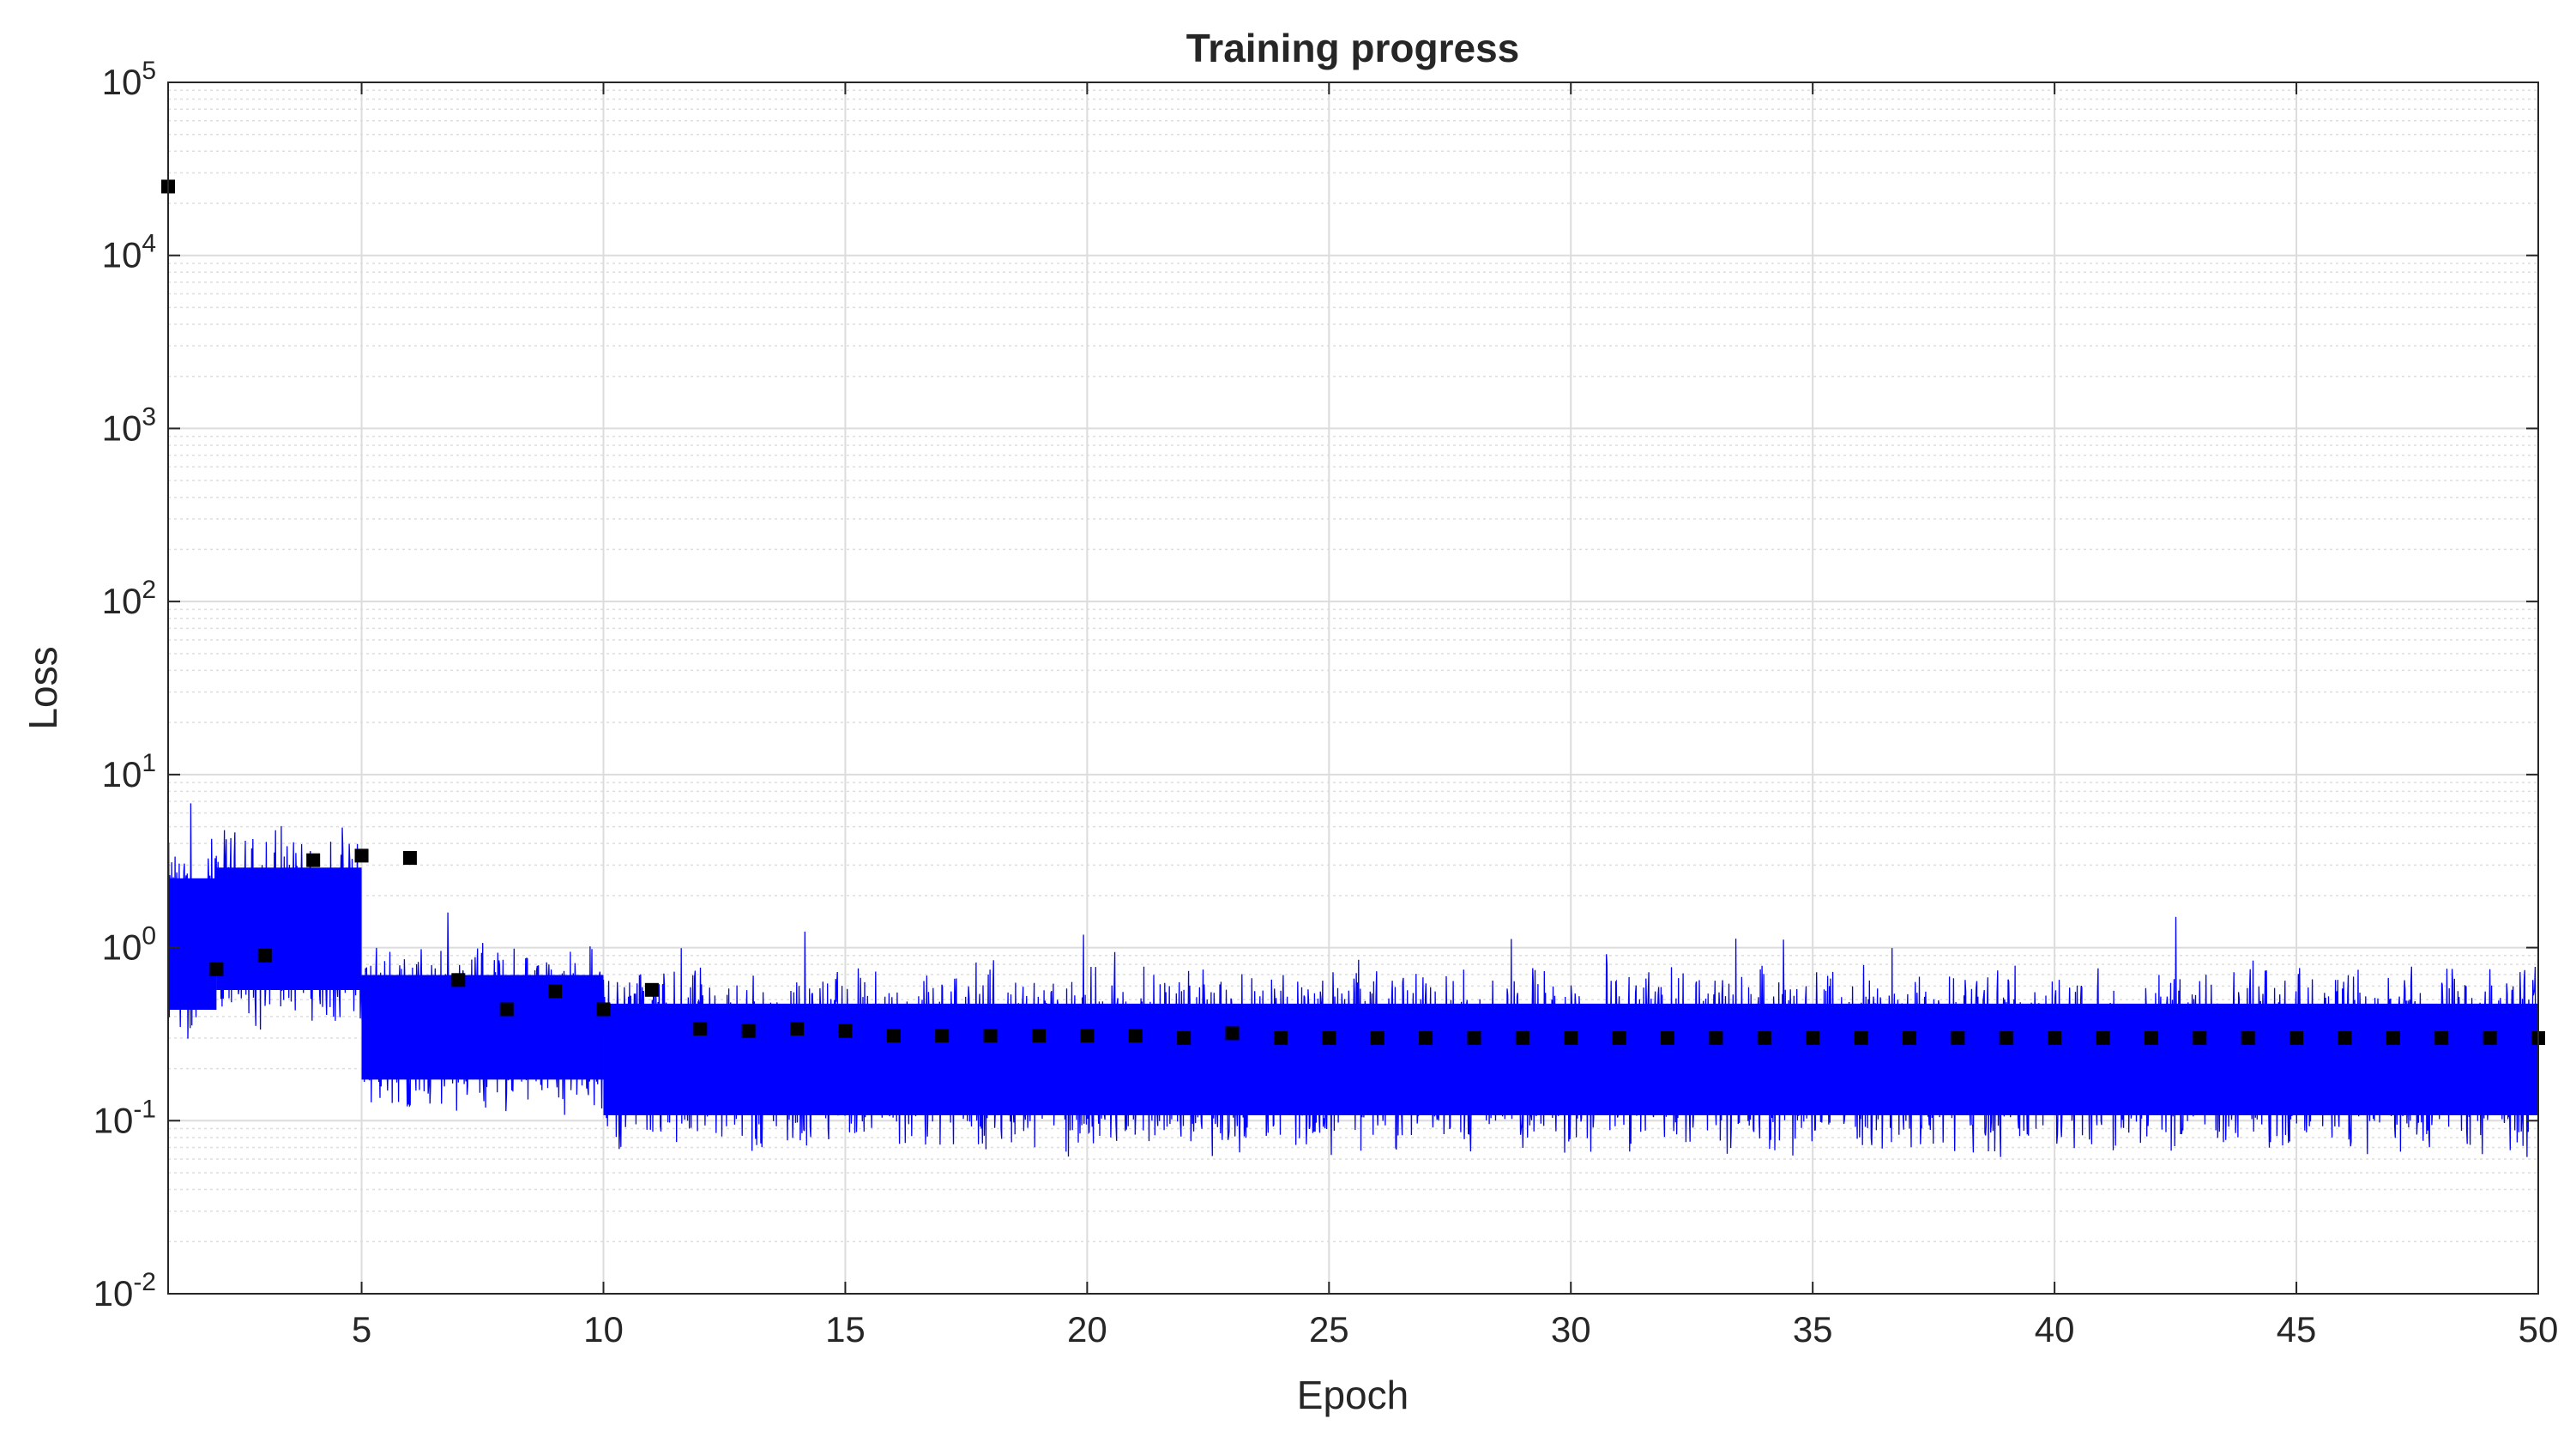 The image size is (2576, 1437). Describe the element at coordinates (129, 945) in the screenshot. I see `y-tick-label: 10⁰` at that location.